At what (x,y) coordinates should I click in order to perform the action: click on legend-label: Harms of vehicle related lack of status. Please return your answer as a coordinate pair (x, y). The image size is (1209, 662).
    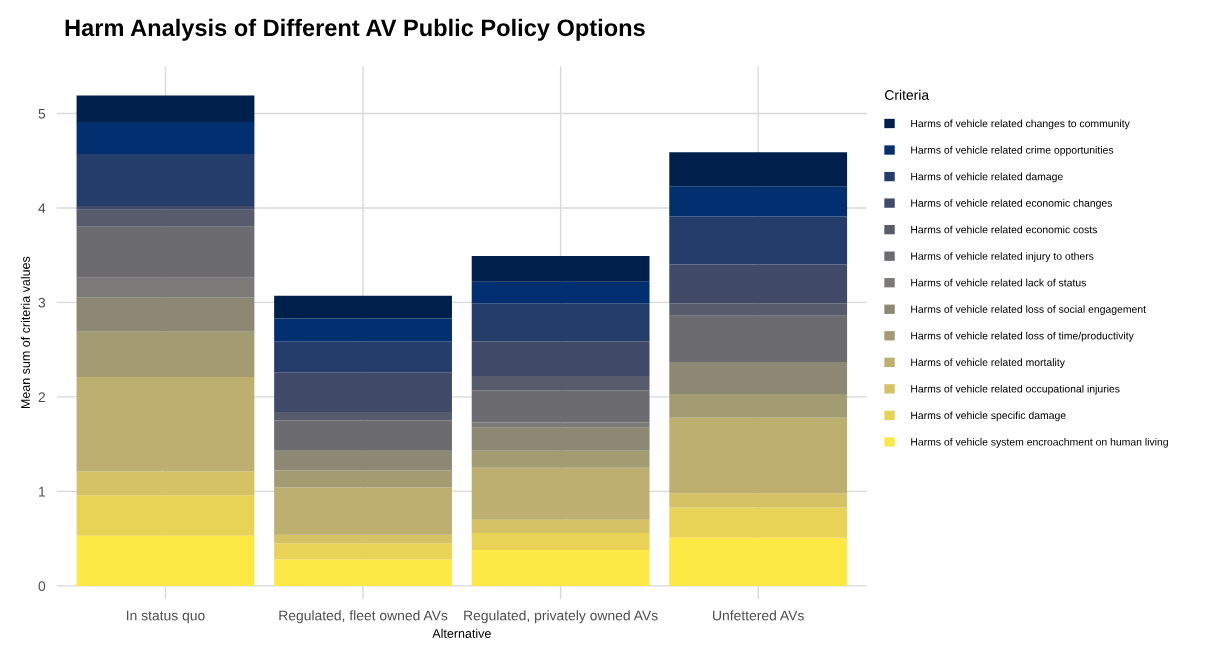
    Looking at the image, I should click on (998, 282).